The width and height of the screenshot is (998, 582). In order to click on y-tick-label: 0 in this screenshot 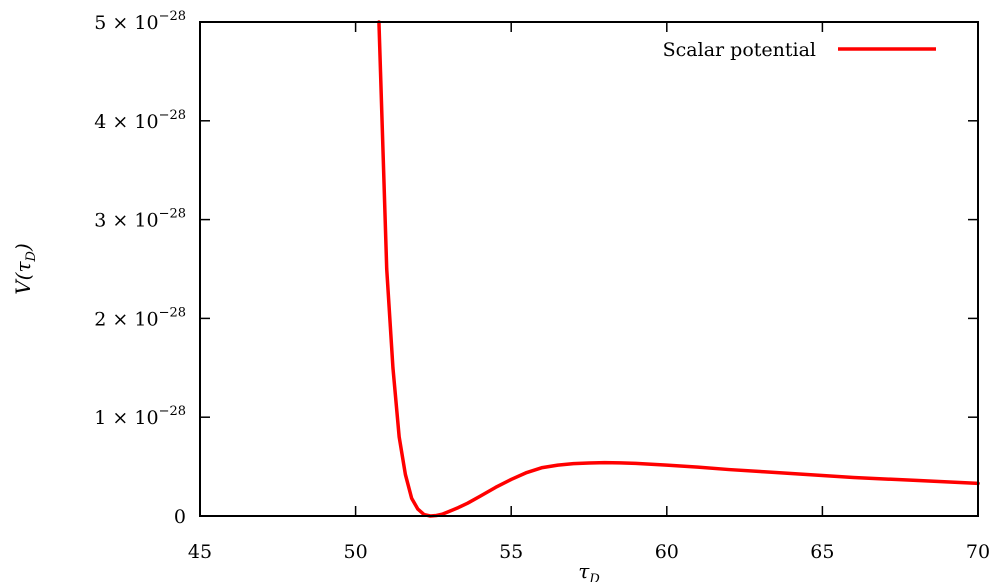, I will do `click(180, 517)`.